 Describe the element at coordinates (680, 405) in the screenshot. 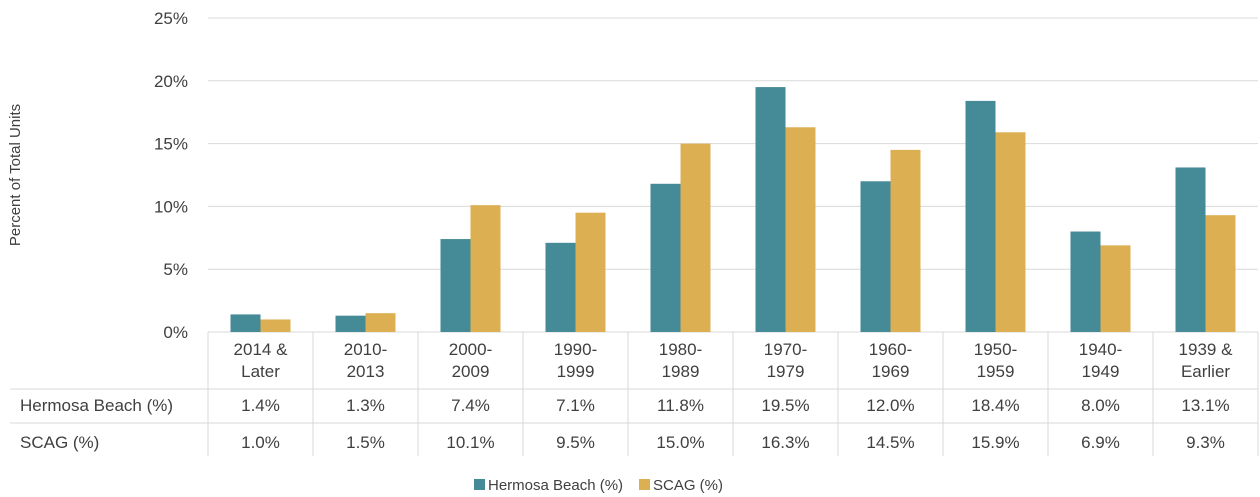

I see `table-cell: 11.8%` at that location.